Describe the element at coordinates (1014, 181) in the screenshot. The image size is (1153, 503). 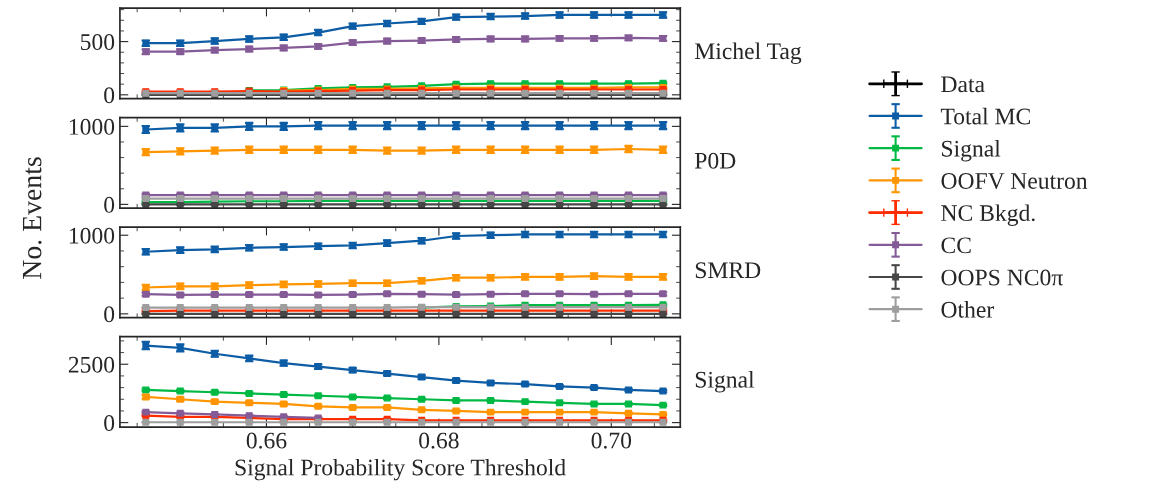
I see `legend-label: OOFV Neutron` at that location.